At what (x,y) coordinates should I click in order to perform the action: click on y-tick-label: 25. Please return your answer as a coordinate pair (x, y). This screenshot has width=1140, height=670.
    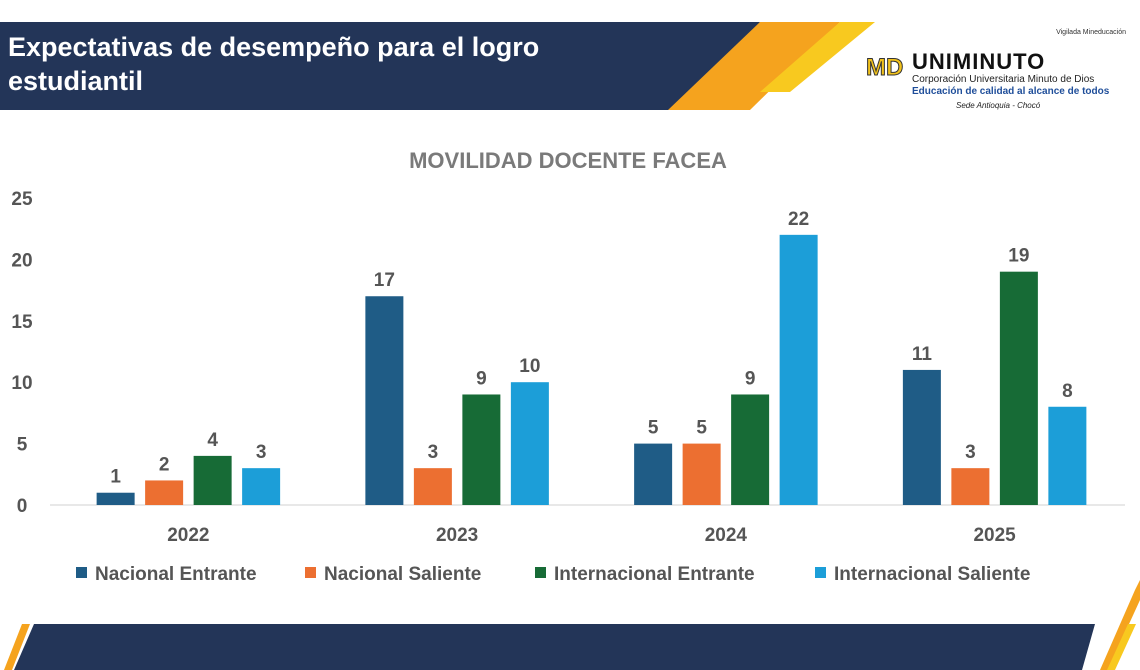
    Looking at the image, I should click on (22, 199).